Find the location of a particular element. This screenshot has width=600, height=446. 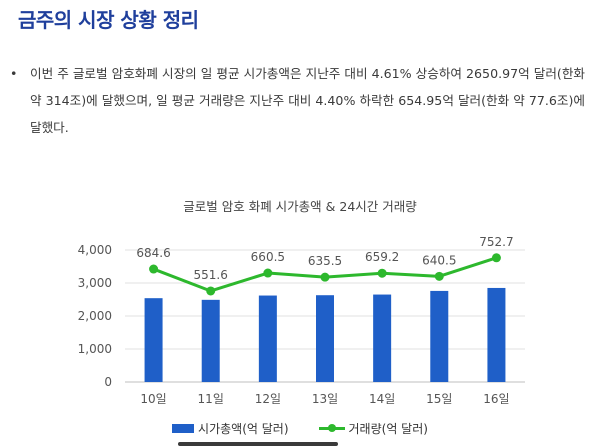

data-label-volume: 684.6 is located at coordinates (153, 253).